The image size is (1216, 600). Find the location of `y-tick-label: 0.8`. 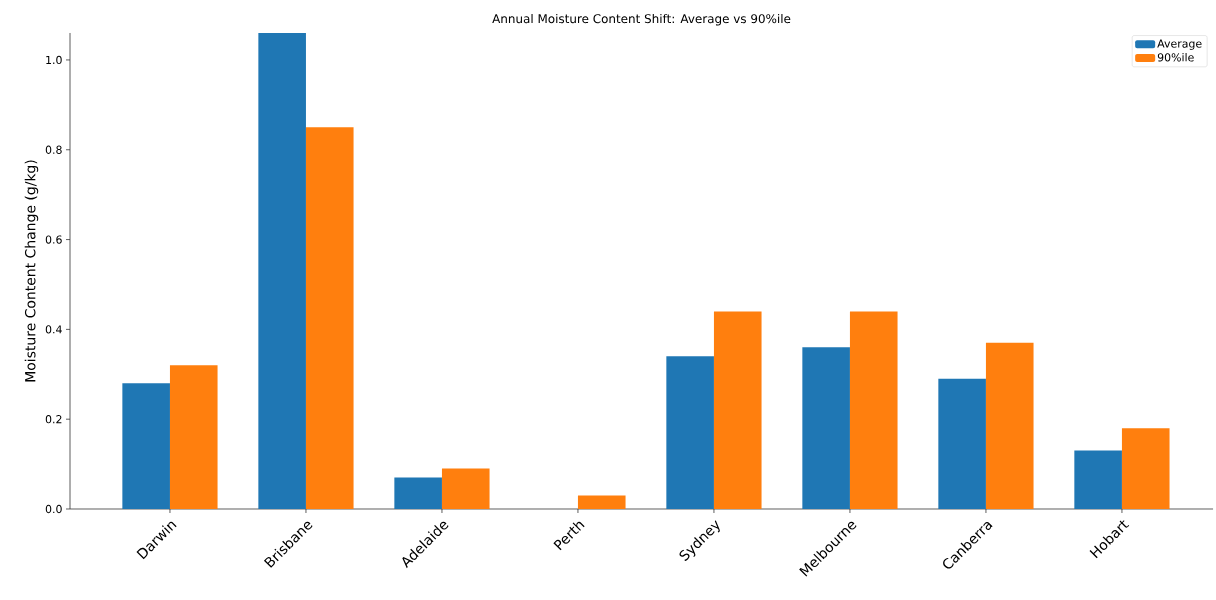

y-tick-label: 0.8 is located at coordinates (53, 149).